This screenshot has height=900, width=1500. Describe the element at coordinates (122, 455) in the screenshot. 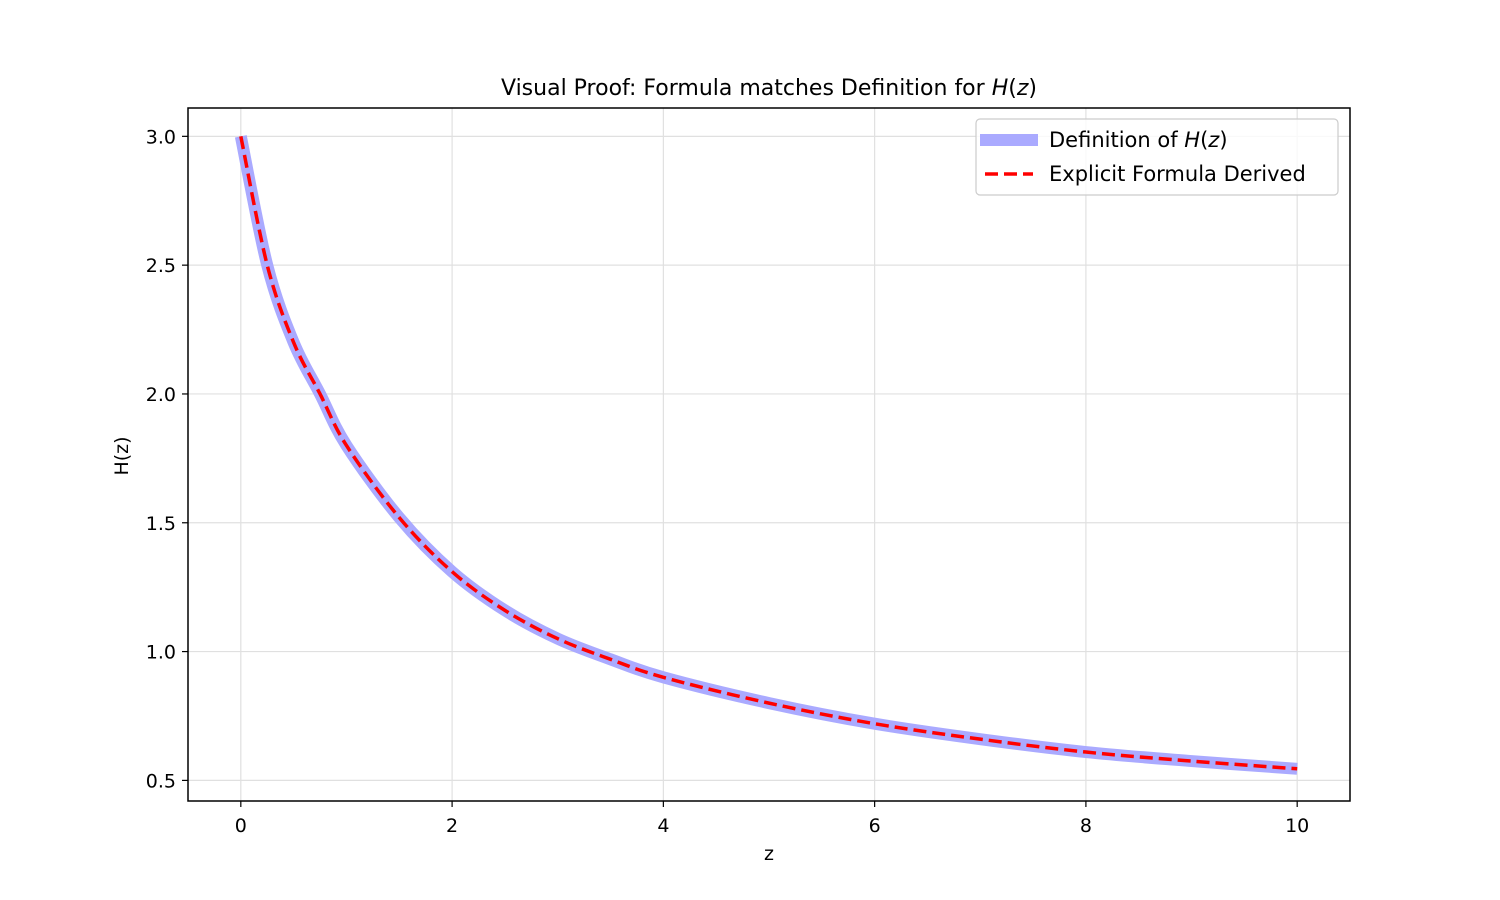

I see `y-axis-label: H(z)` at that location.